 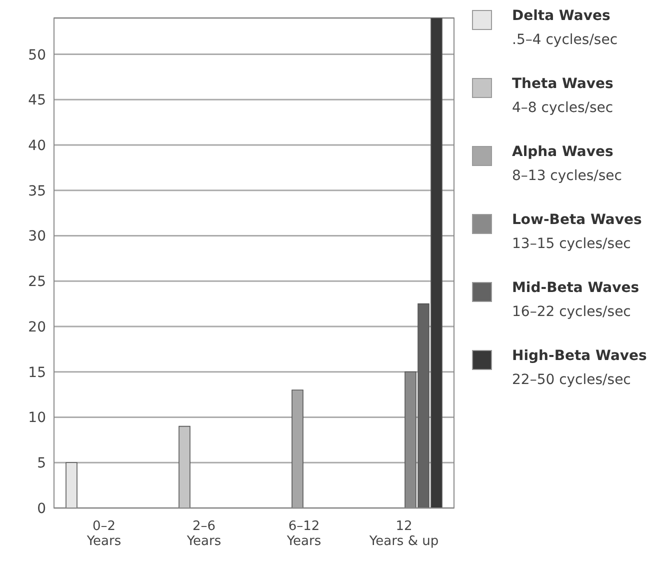 What do you see at coordinates (37, 146) in the screenshot?
I see `y-tick-label: 40` at bounding box center [37, 146].